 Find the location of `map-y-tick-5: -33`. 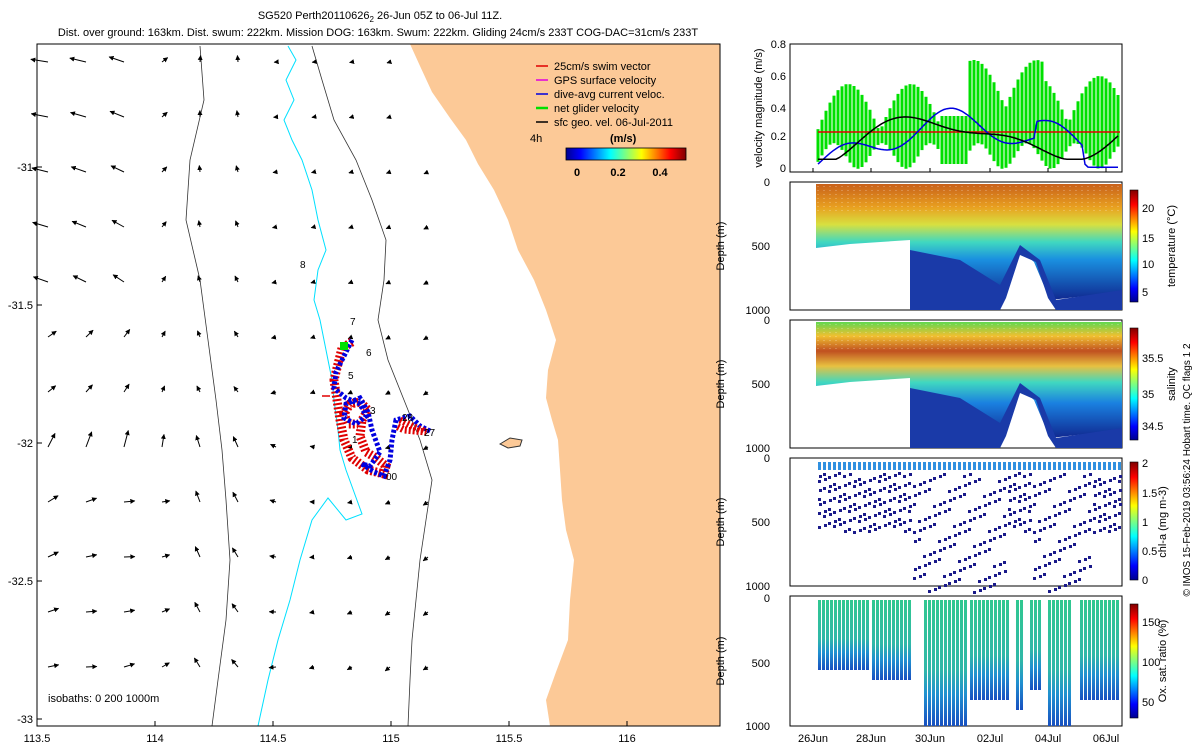

map-y-tick-5: -33 is located at coordinates (25, 720).